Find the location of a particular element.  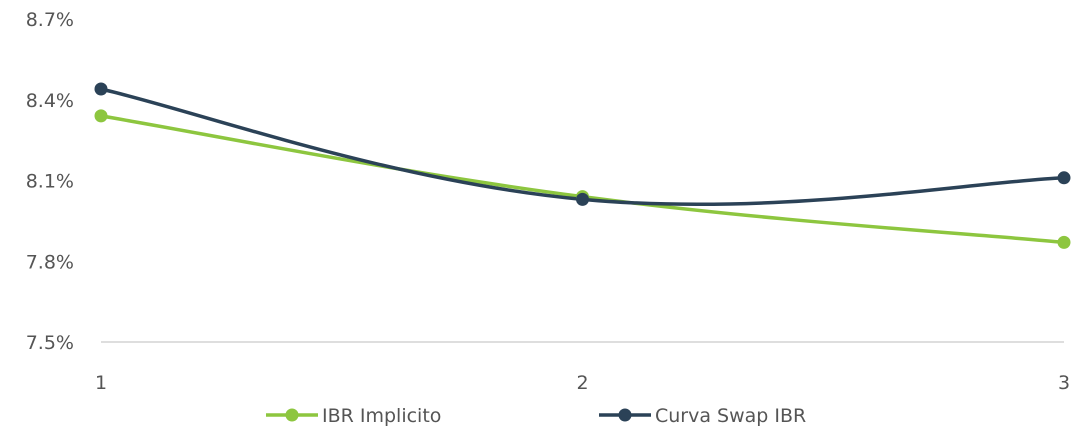

legend: IBR Implicito Curva Swap IBR is located at coordinates (536, 416).